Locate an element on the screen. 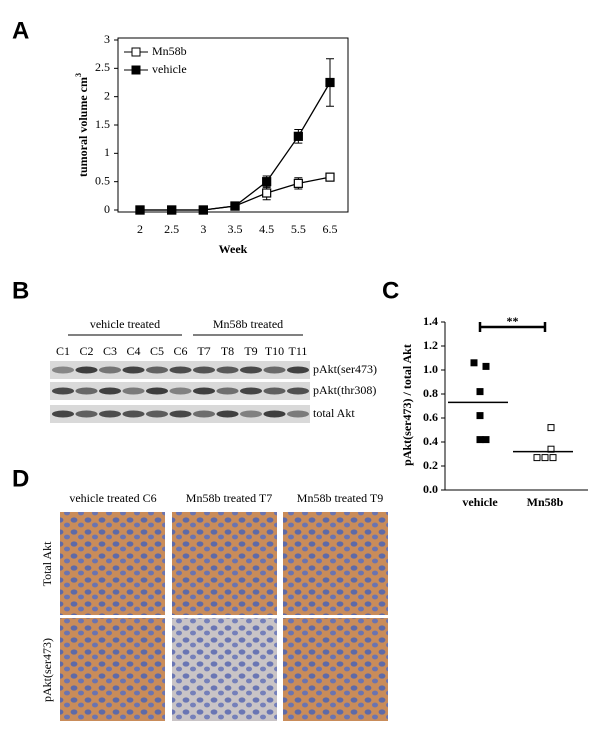 This screenshot has width=600, height=741. lane-label: T7 is located at coordinates (203, 351).